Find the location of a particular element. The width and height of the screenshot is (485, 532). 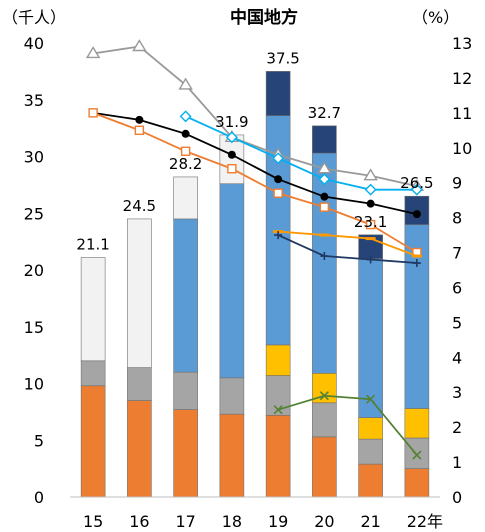

right-tick-label: 10 is located at coordinates (462, 148).